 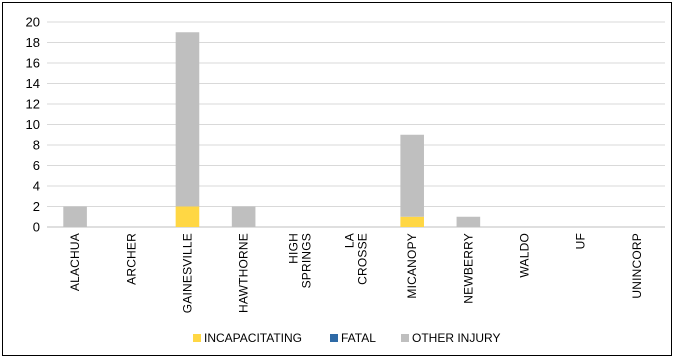 What do you see at coordinates (525, 255) in the screenshot?
I see `x-category-label: WALDO` at bounding box center [525, 255].